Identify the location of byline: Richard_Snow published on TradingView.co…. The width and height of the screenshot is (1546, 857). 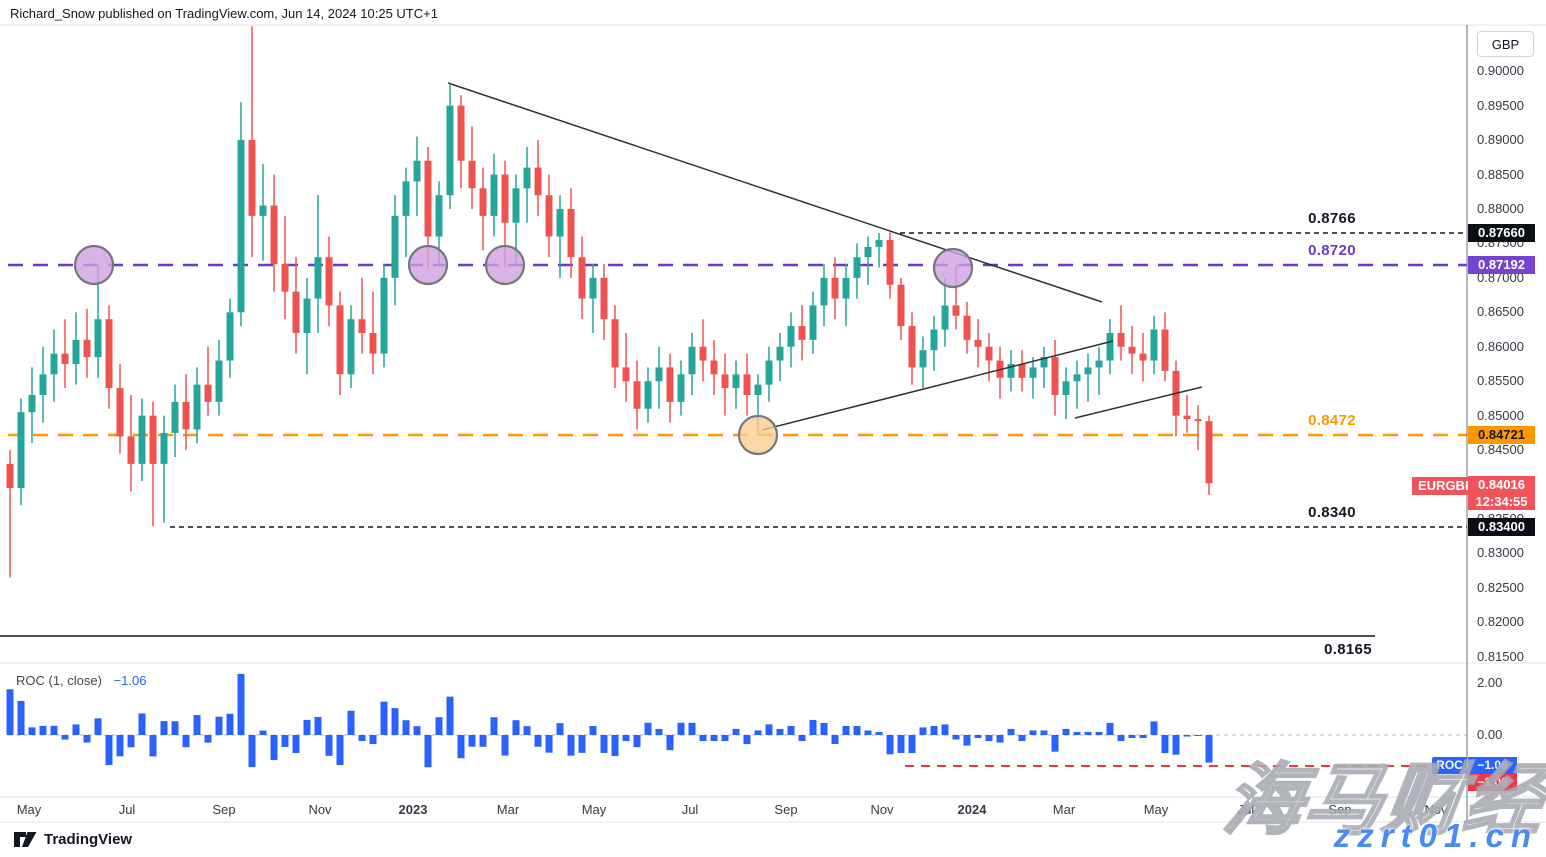
(224, 13).